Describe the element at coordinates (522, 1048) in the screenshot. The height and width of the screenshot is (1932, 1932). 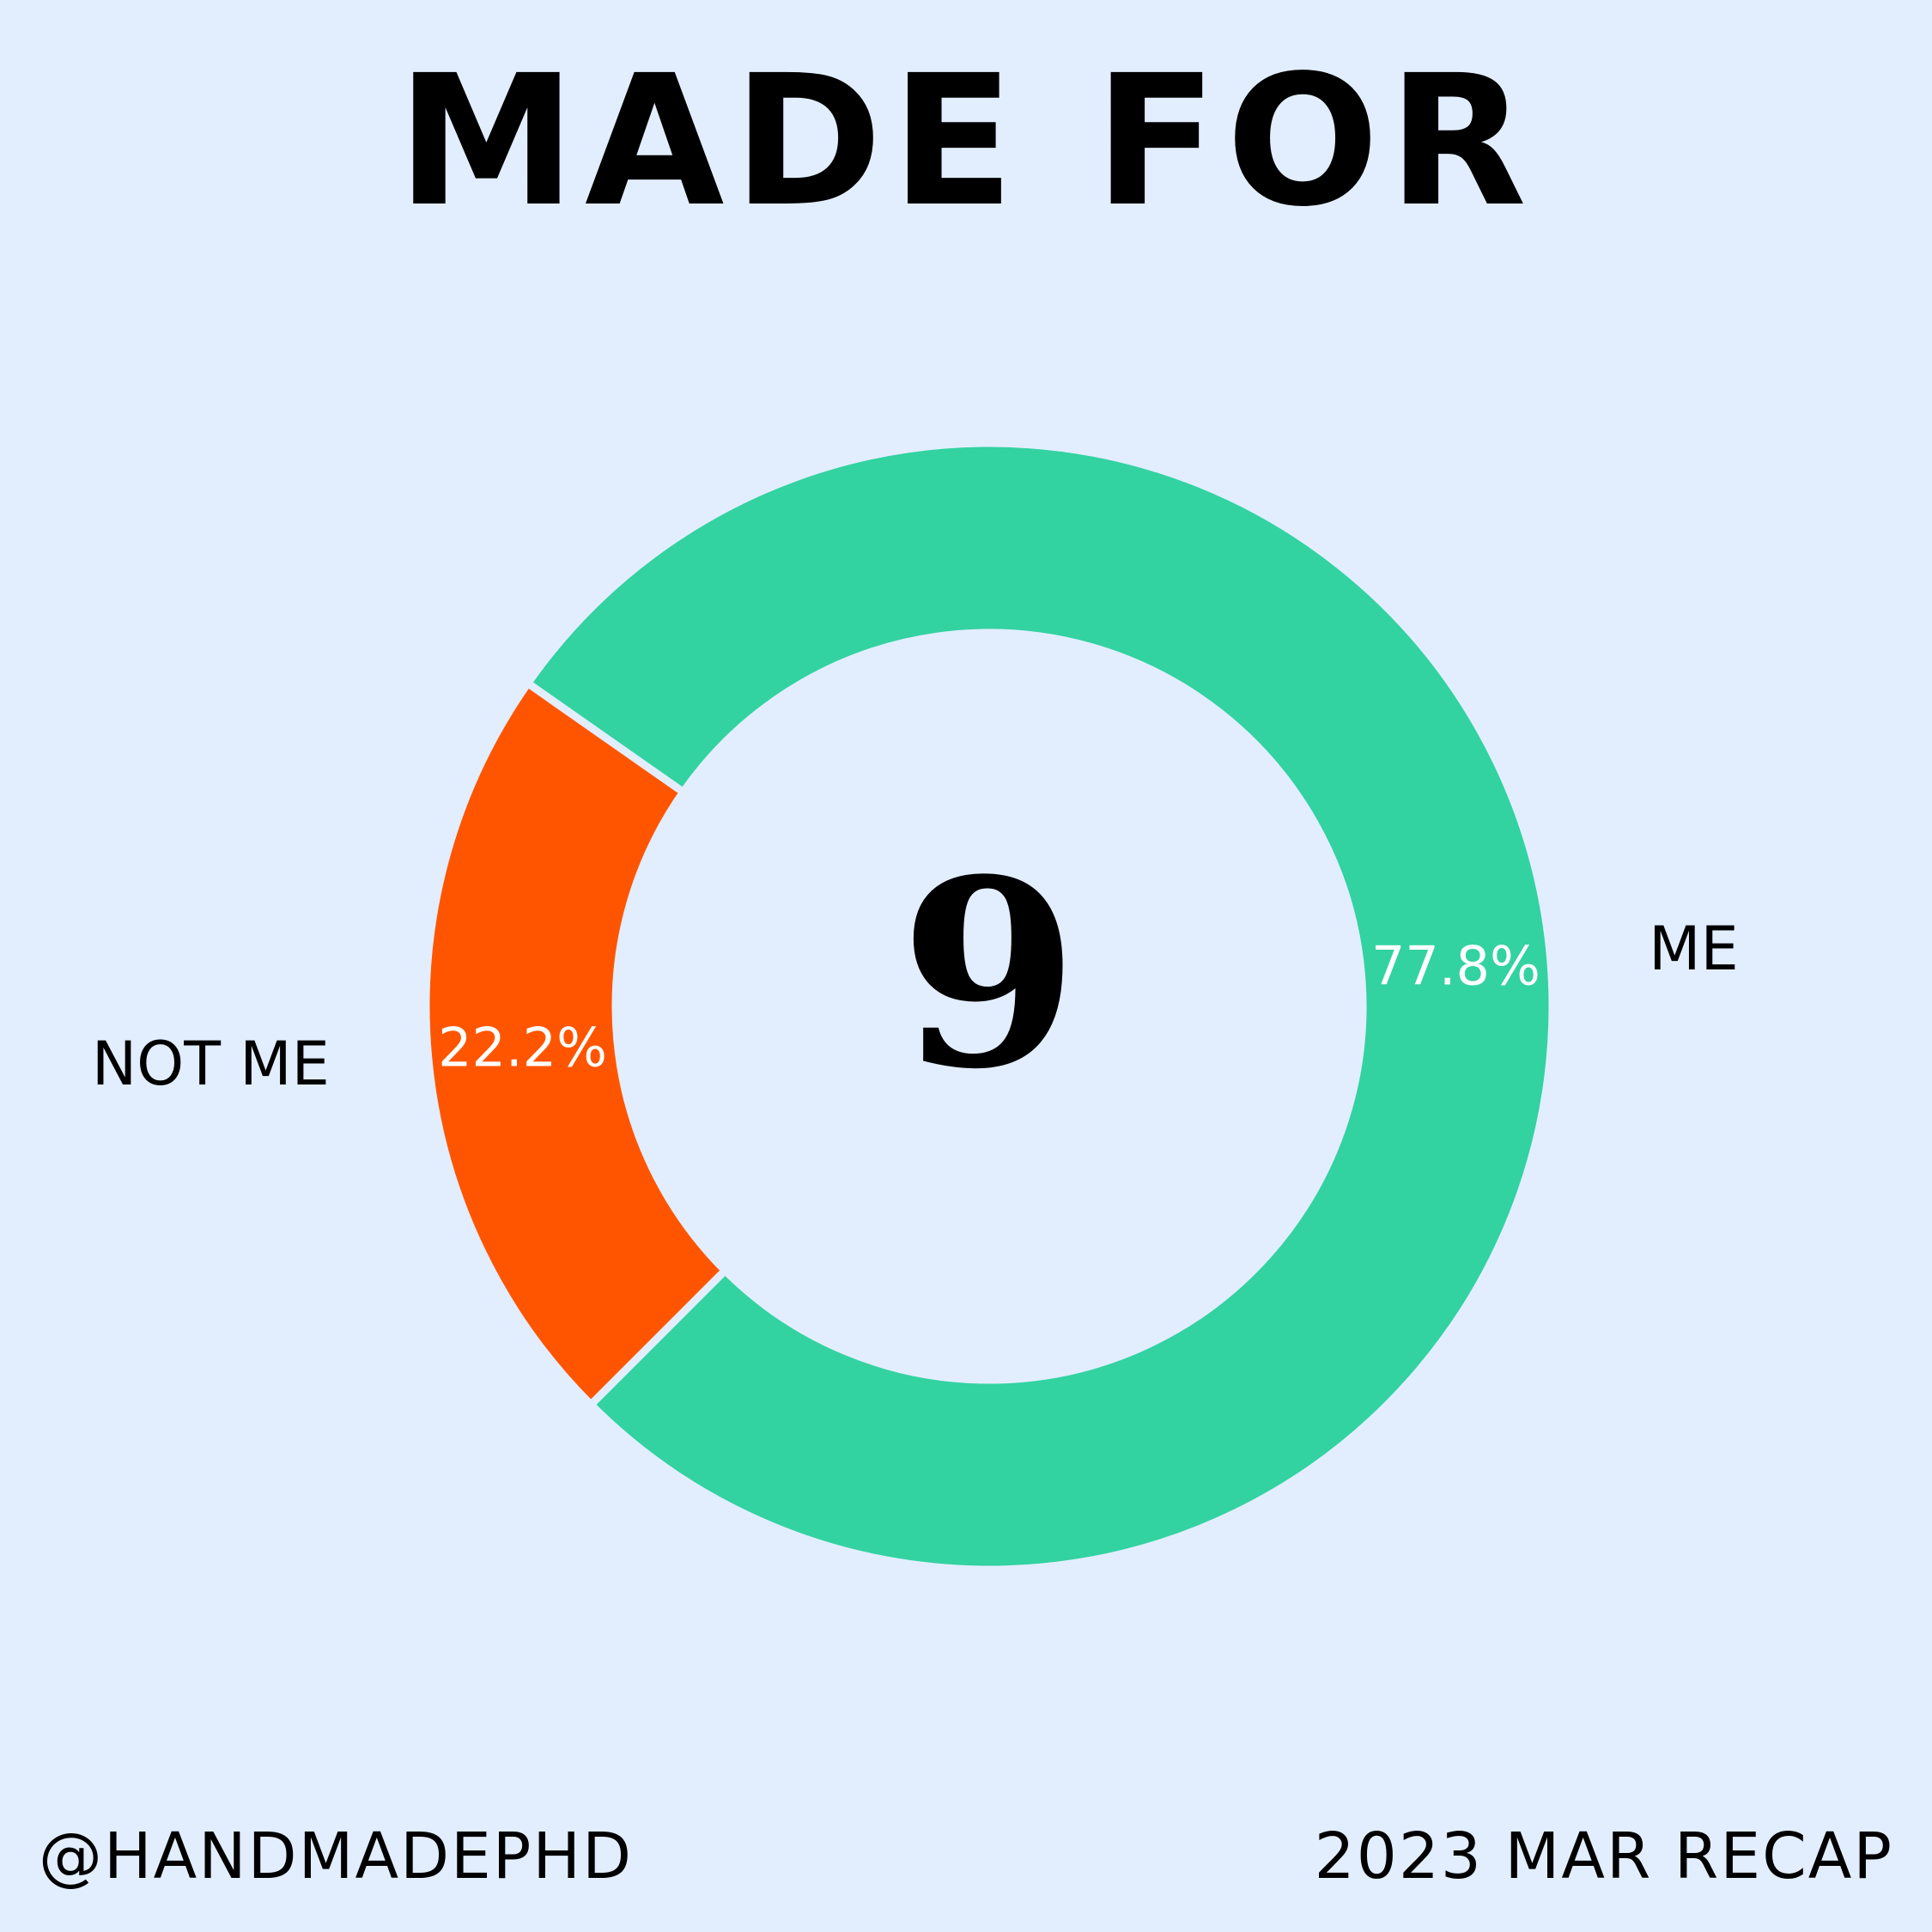
I see `percent-label-not-me: 22.2%` at that location.